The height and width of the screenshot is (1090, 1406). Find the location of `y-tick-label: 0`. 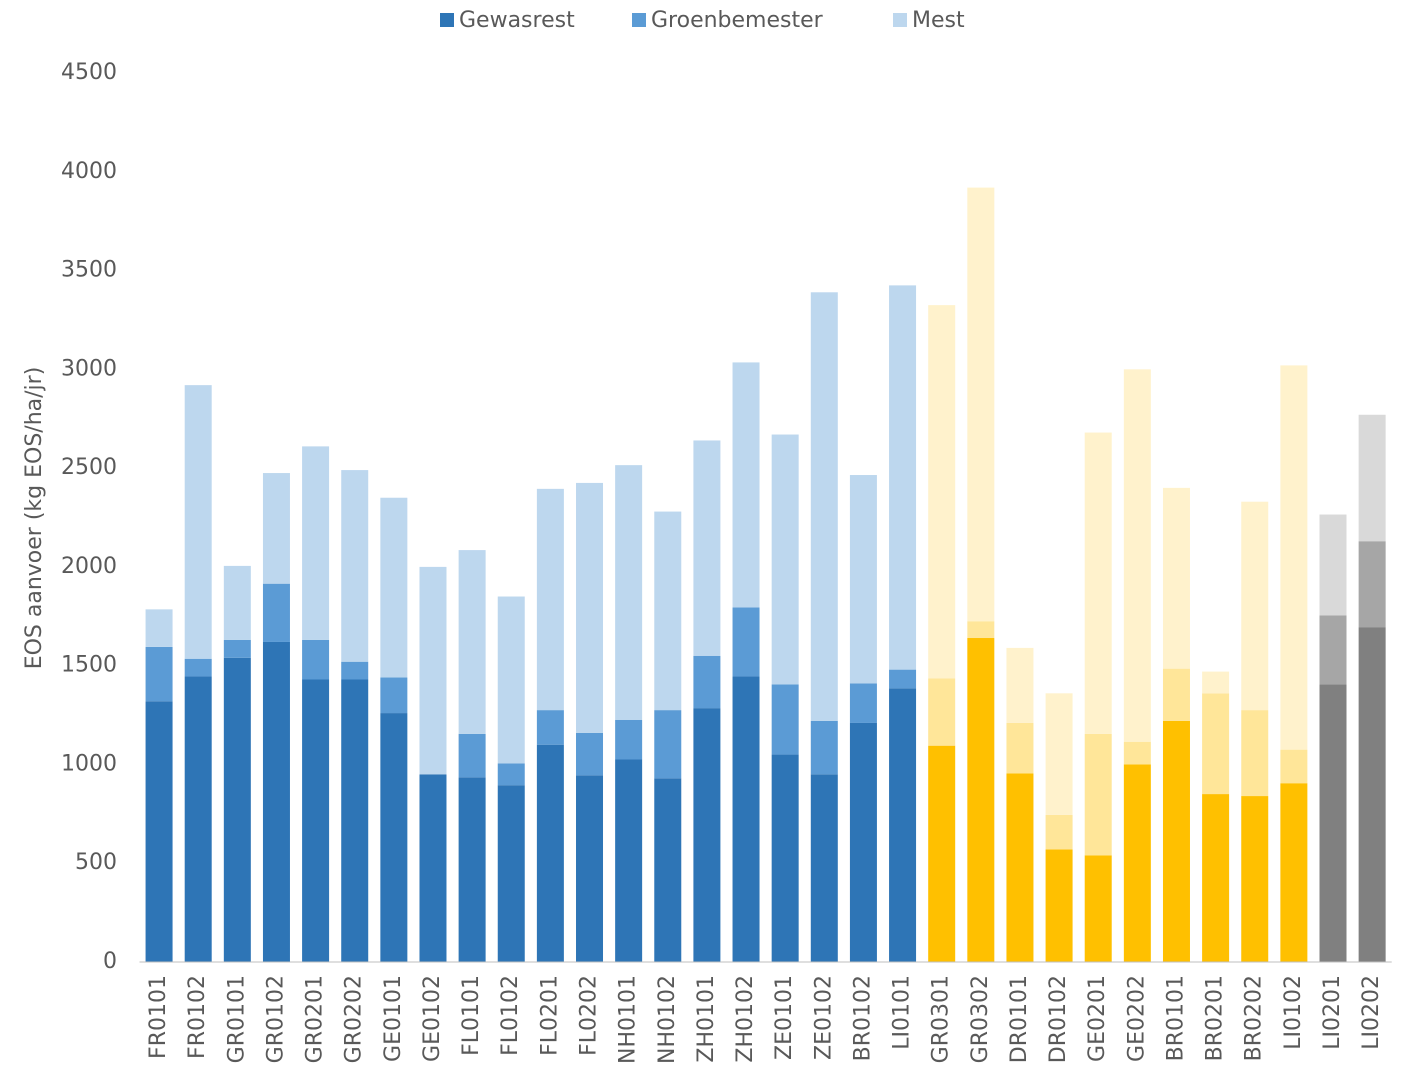

y-tick-label: 0 is located at coordinates (110, 961).